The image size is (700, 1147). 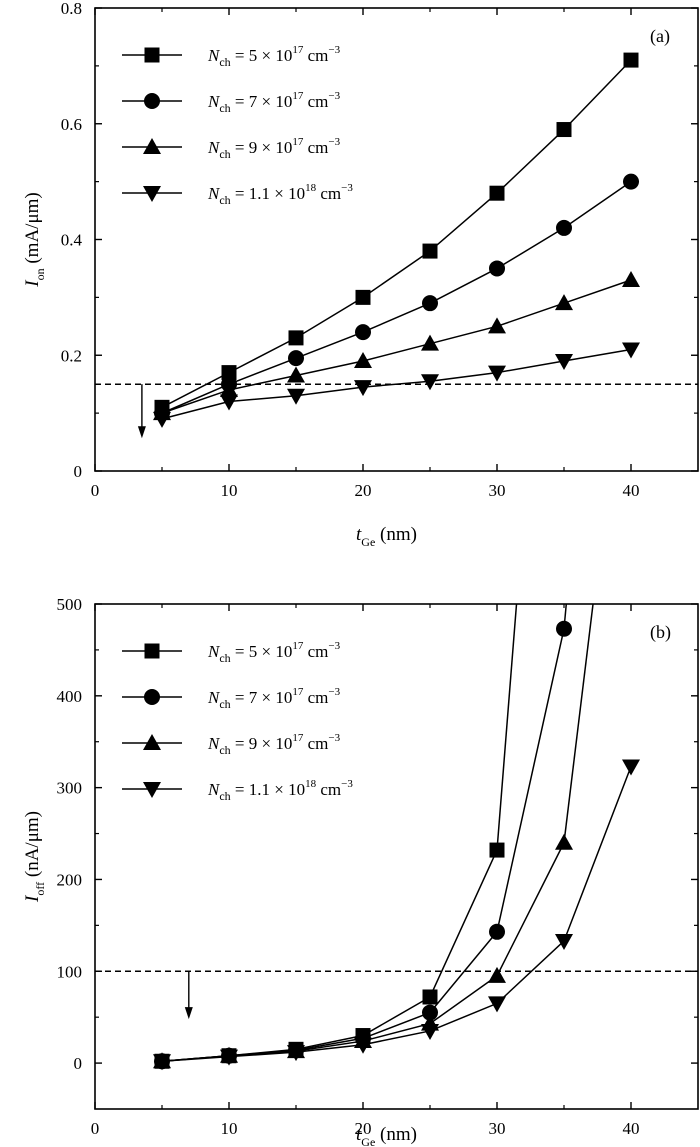 I want to click on y-tick-label: 0.2, so click(x=71, y=355).